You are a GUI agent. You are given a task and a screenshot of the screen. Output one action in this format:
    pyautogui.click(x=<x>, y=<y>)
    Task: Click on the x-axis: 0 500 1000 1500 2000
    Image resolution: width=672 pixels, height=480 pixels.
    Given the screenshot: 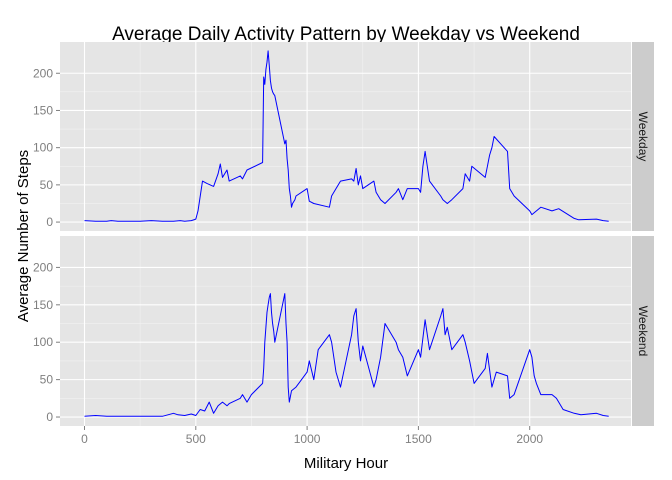 What is the action you would take?
    pyautogui.click(x=312, y=436)
    